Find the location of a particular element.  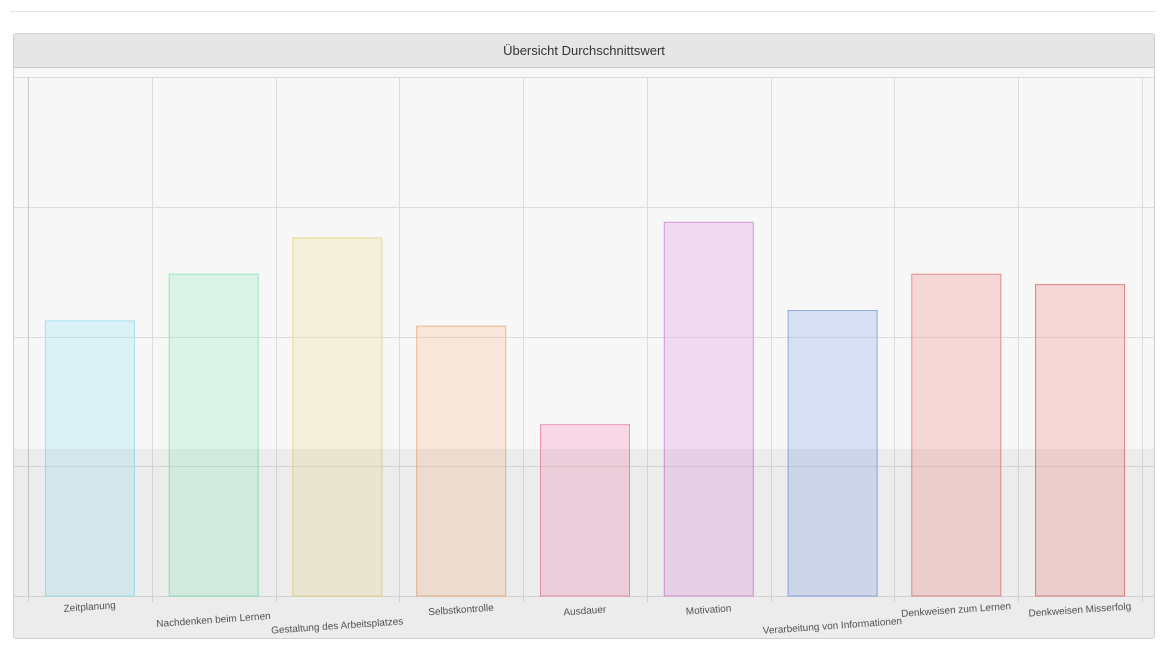

x-tick-label: Verarbeitung von Informationen is located at coordinates (832, 626).